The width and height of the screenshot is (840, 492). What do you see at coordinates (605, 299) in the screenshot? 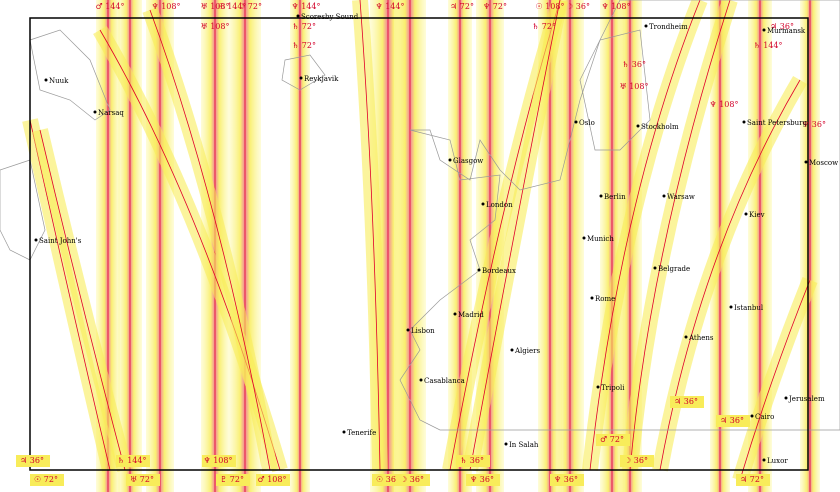
I see `city-label: Rome` at bounding box center [605, 299].